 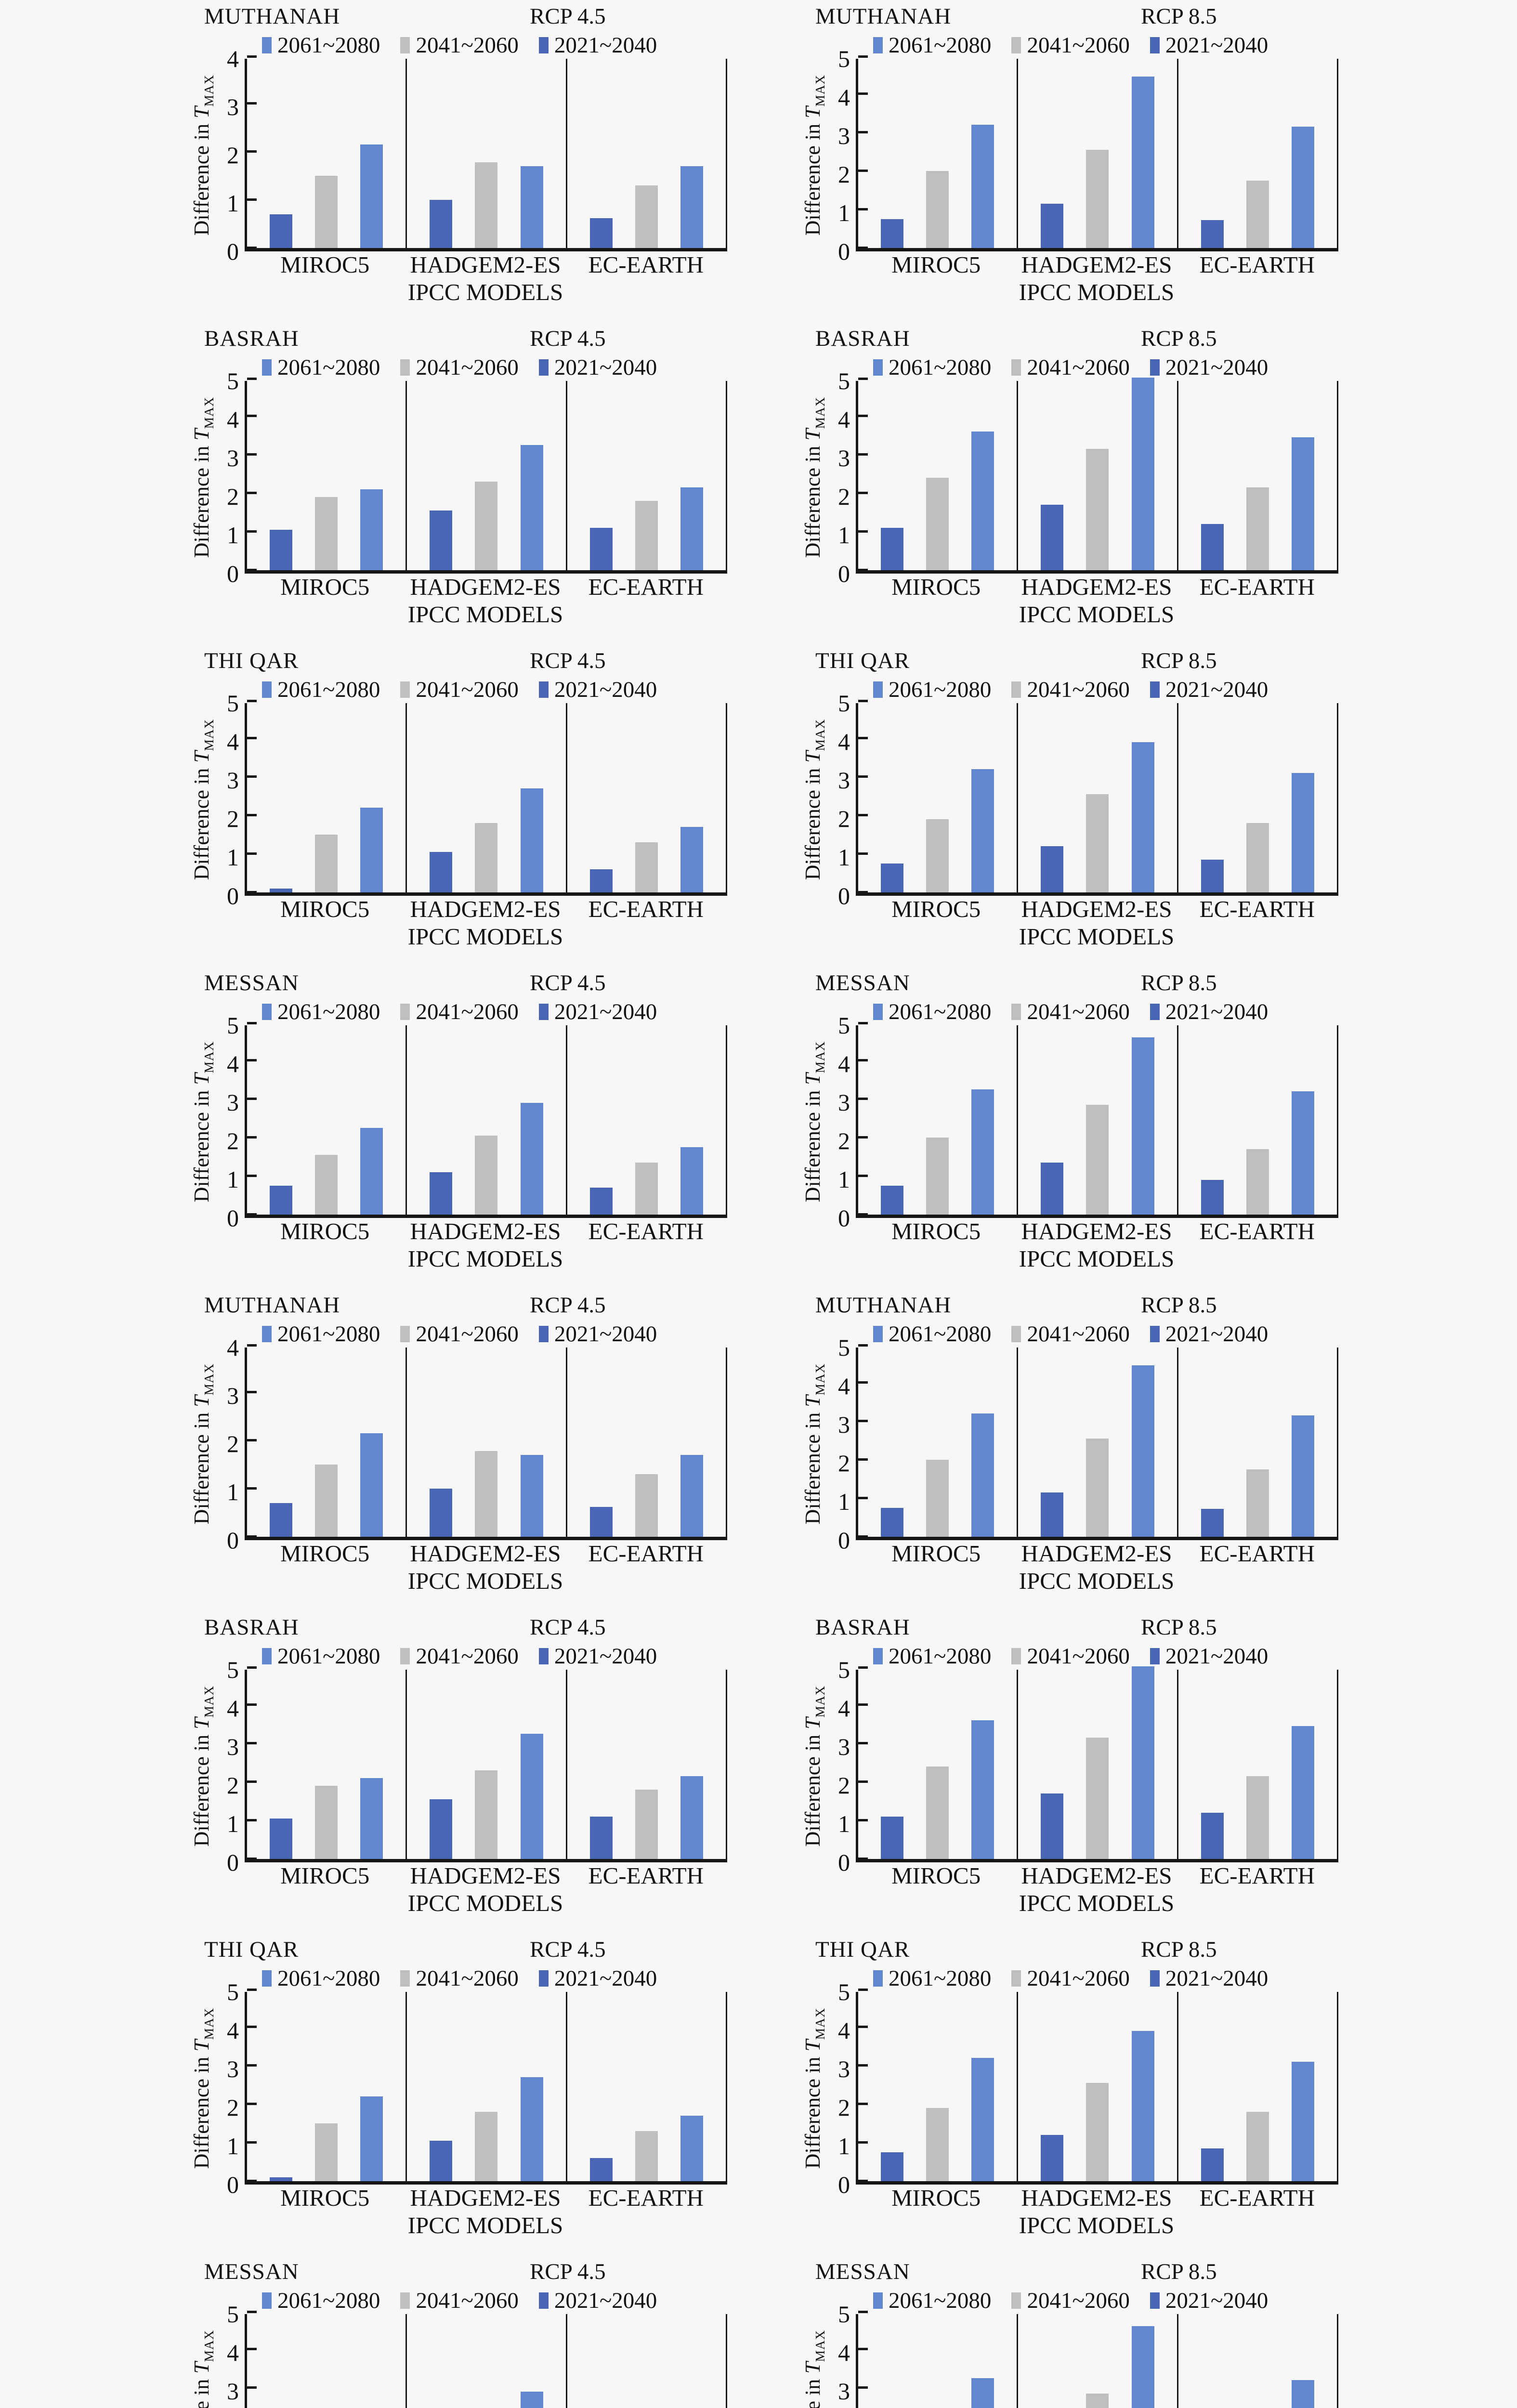 I want to click on x-category-label: HADGEM2-ES, so click(x=1096, y=2198).